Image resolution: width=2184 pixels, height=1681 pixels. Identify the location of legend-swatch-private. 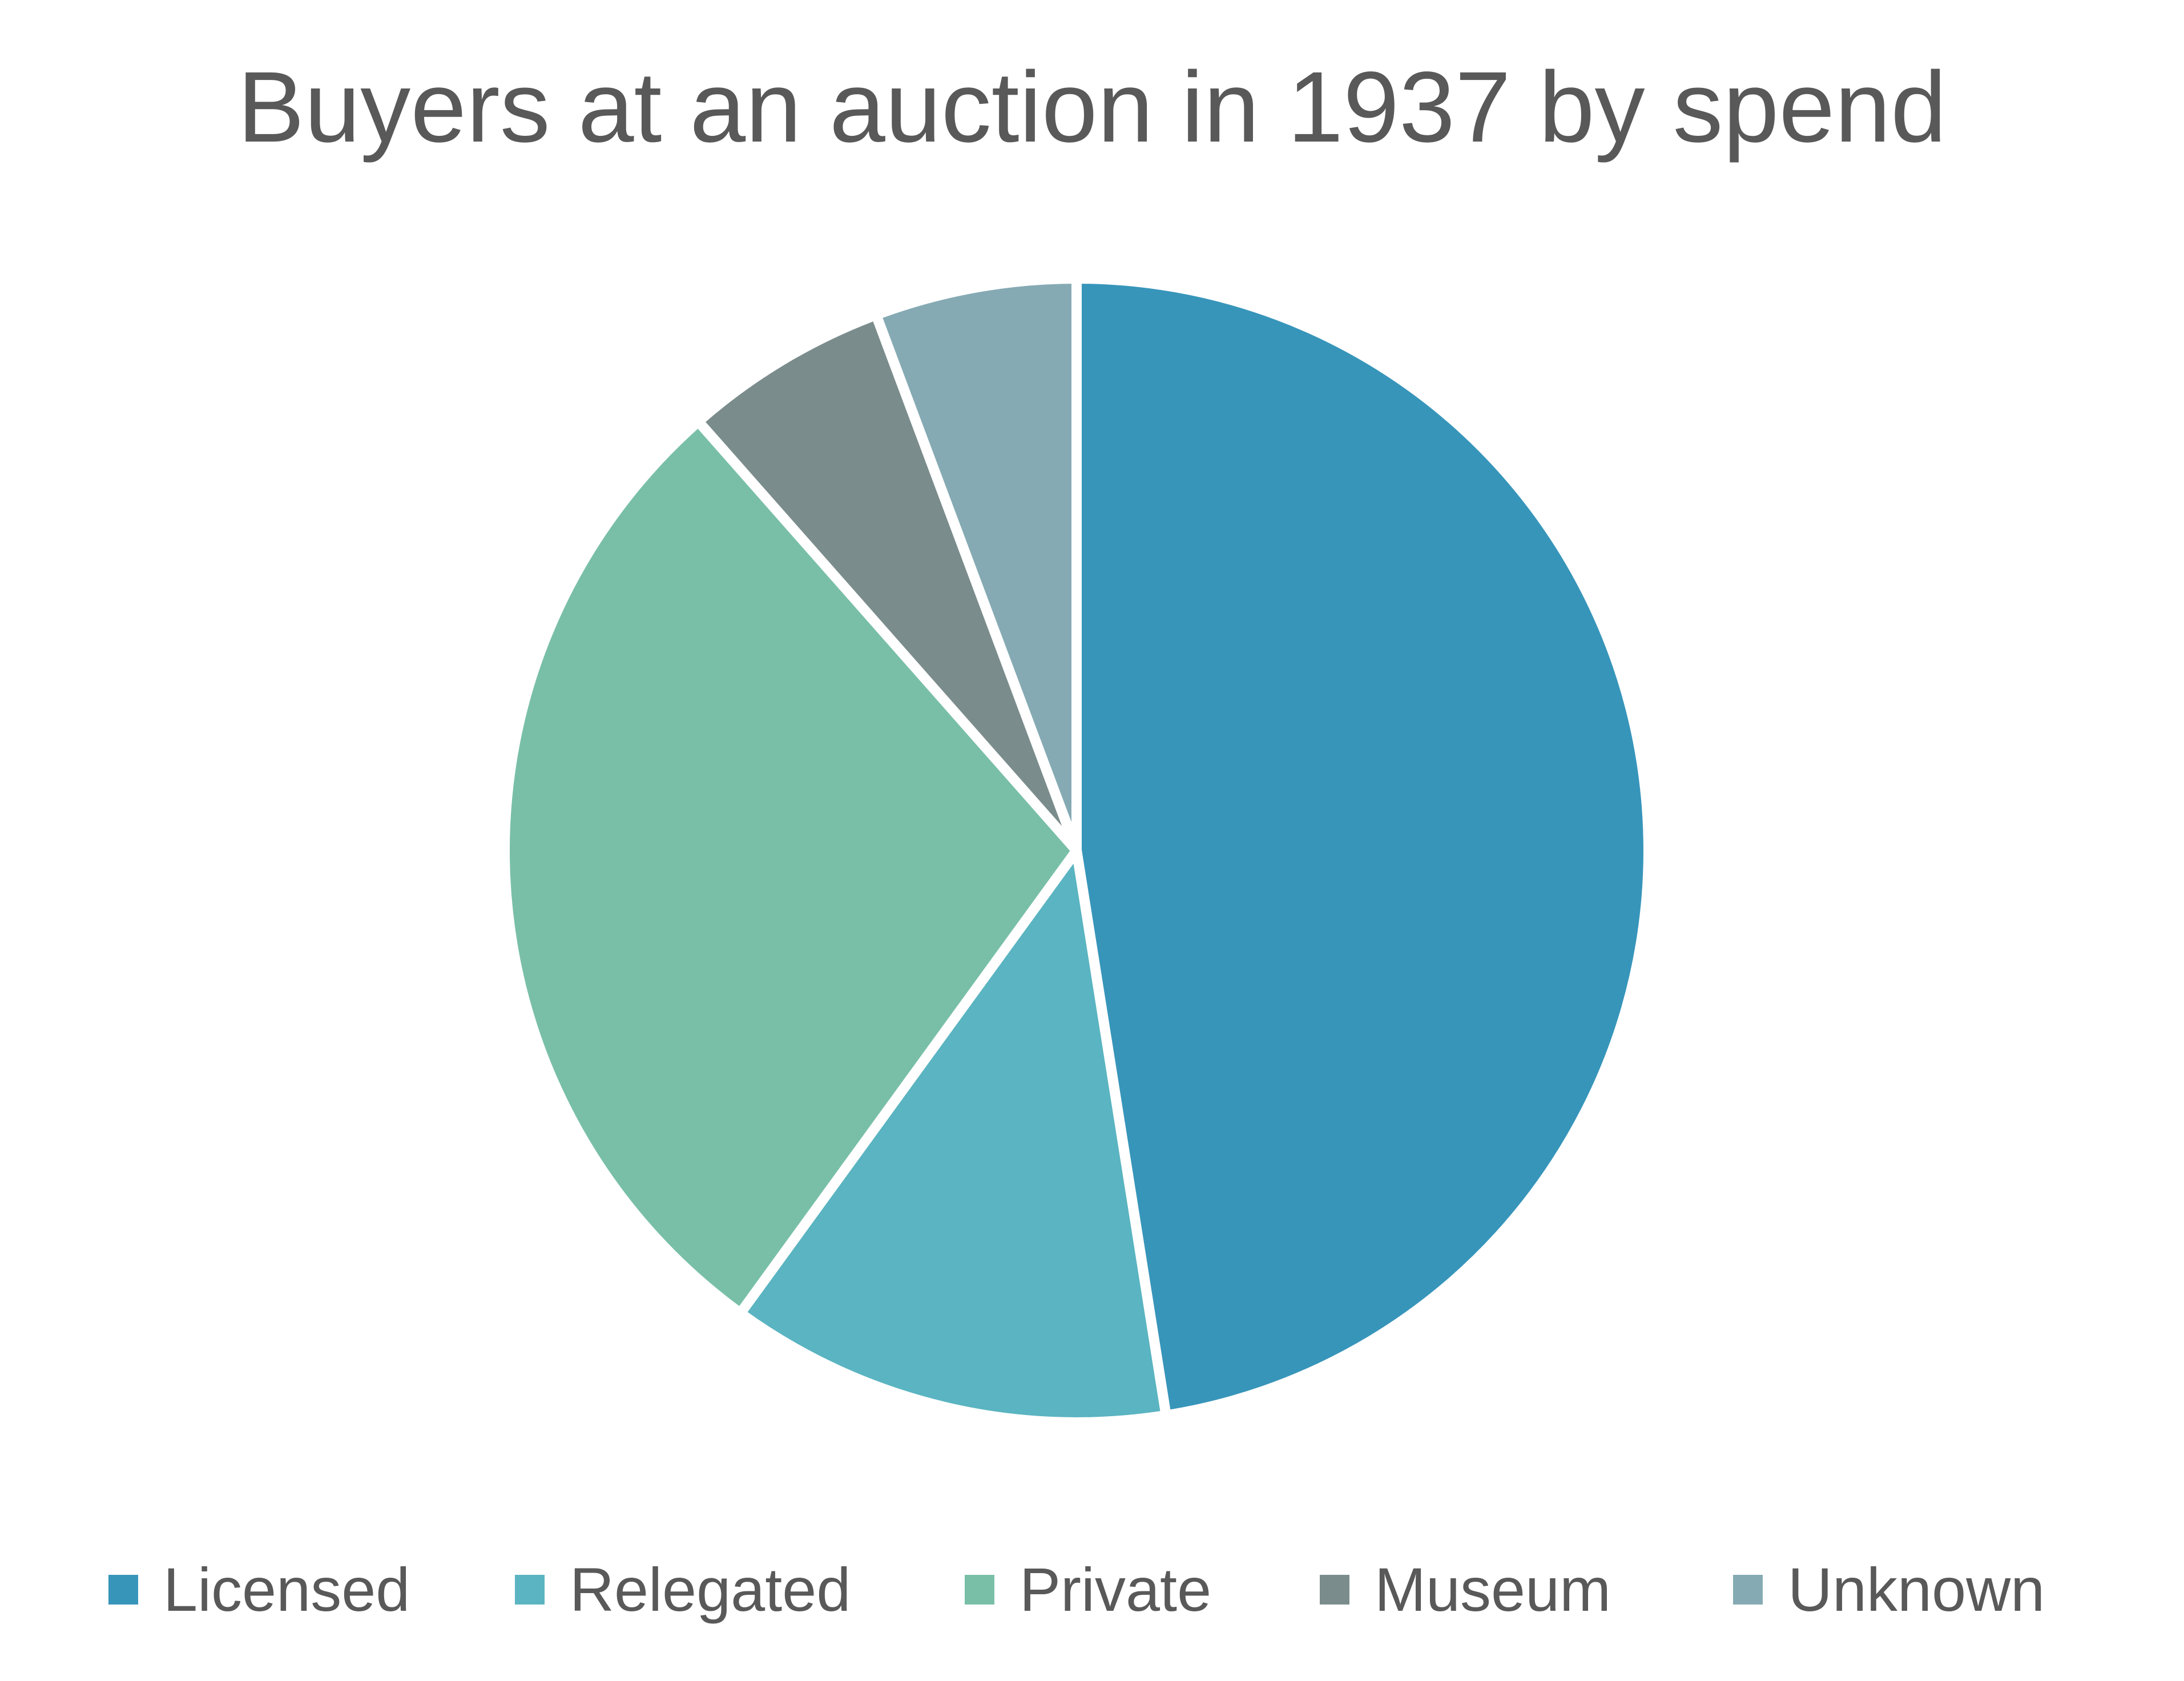
(979, 1590).